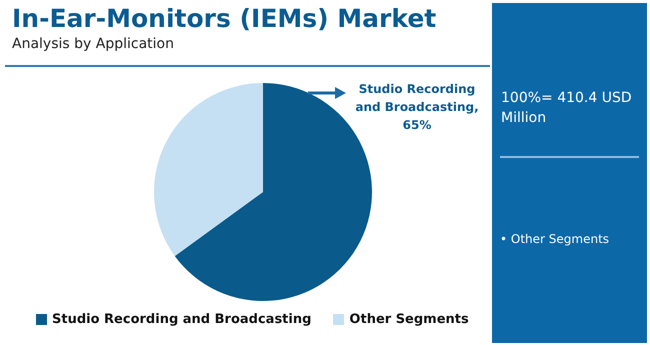 Image resolution: width=650 pixels, height=345 pixels. What do you see at coordinates (555, 239) in the screenshot?
I see `text: • Other Segments` at bounding box center [555, 239].